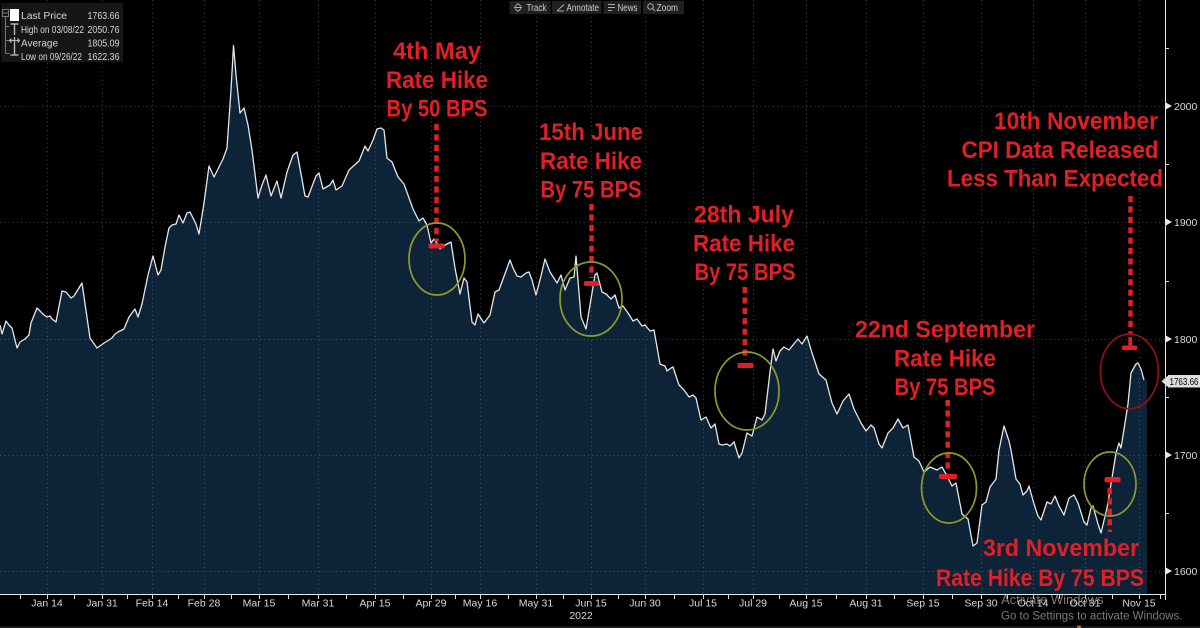 This screenshot has width=1200, height=628. Describe the element at coordinates (1052, 599) in the screenshot. I see `svg-text: Activate Windows` at that location.